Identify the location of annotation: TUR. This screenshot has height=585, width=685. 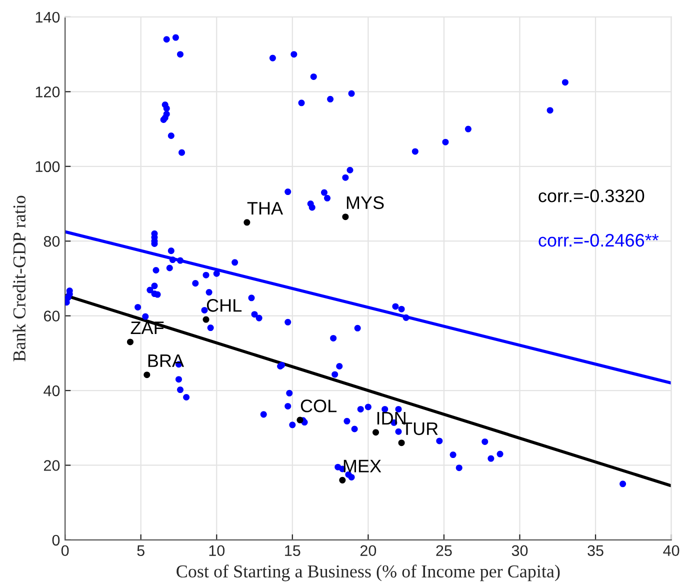
(420, 429).